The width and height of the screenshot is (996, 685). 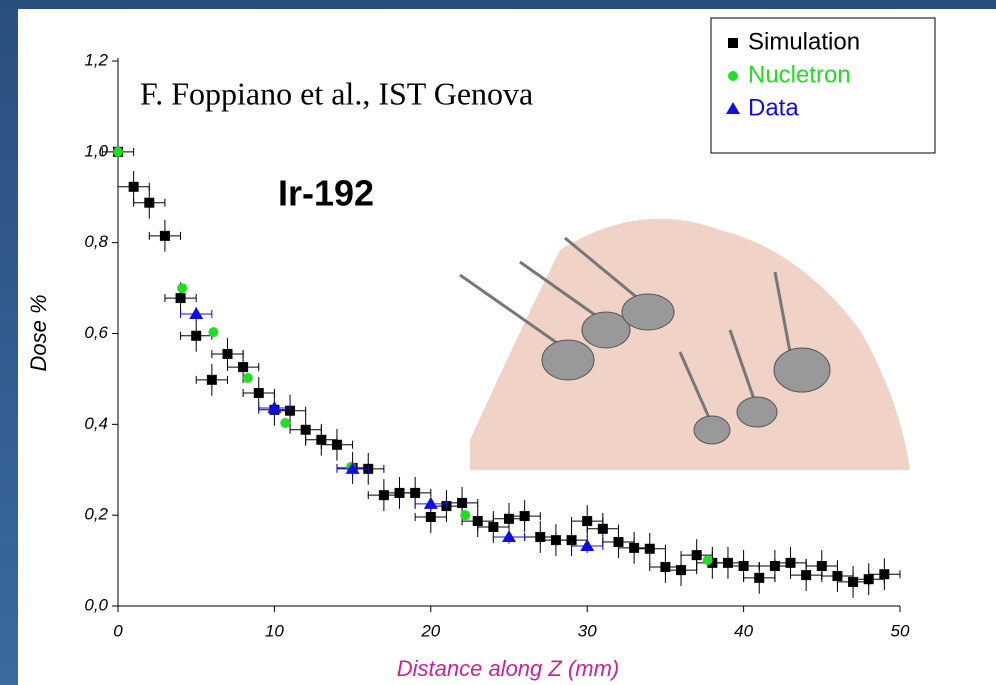 I want to click on x-tick-label: 40, so click(x=743, y=630).